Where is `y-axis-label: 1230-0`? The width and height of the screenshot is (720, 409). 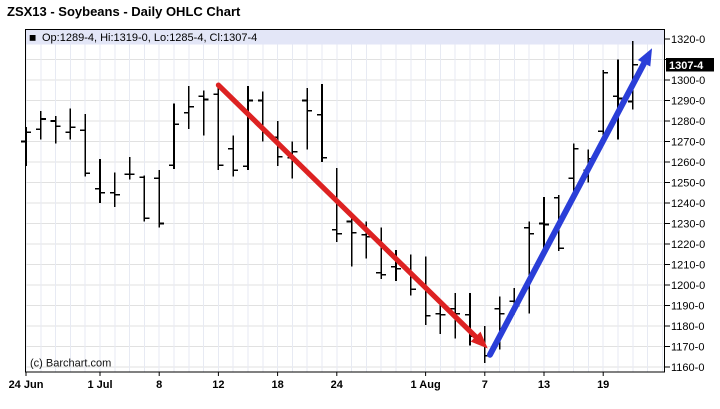
y-axis-label: 1230-0 is located at coordinates (688, 225).